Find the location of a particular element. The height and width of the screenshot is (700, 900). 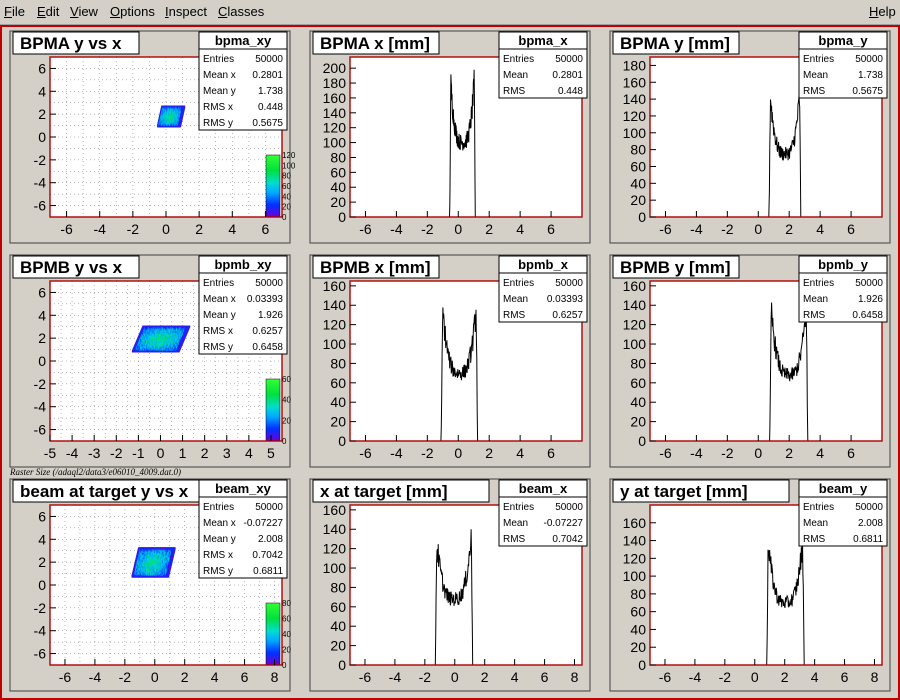

title-text: y at target [mm] is located at coordinates (684, 491).